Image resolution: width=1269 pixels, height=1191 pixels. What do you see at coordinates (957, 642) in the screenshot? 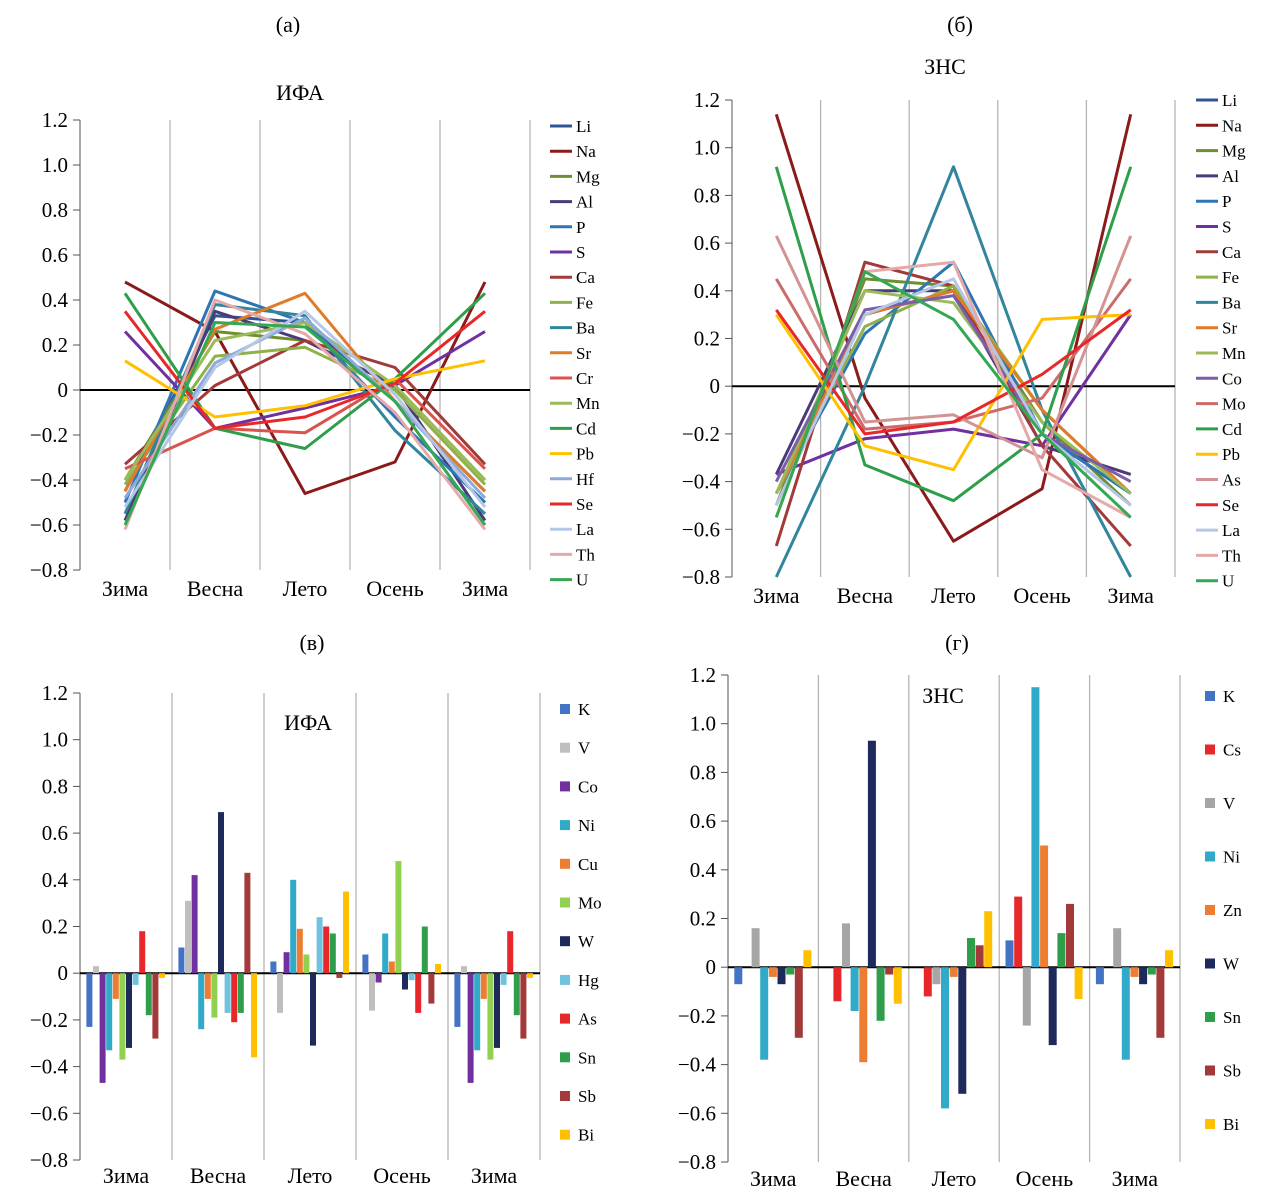
I see `panel-label: (г)` at bounding box center [957, 642].